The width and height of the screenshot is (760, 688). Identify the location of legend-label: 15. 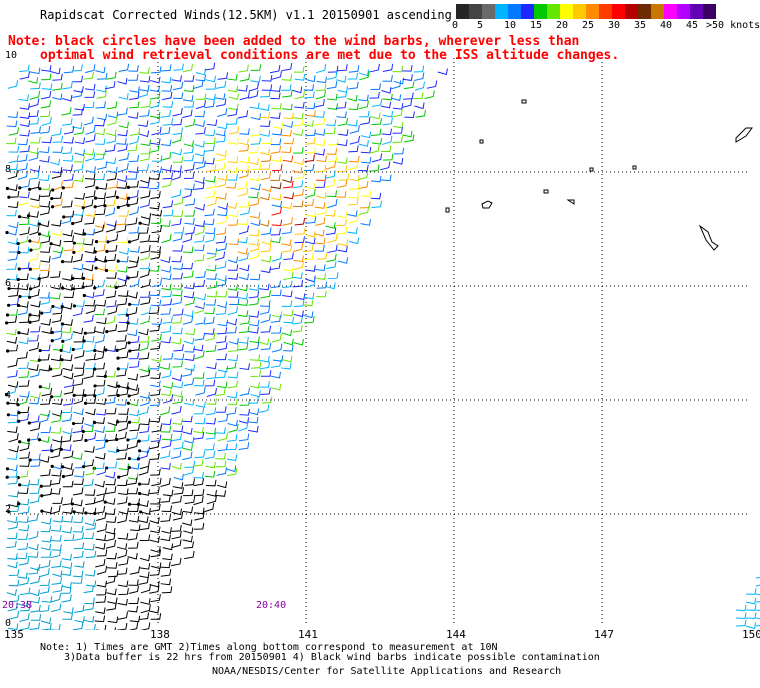
(536, 25).